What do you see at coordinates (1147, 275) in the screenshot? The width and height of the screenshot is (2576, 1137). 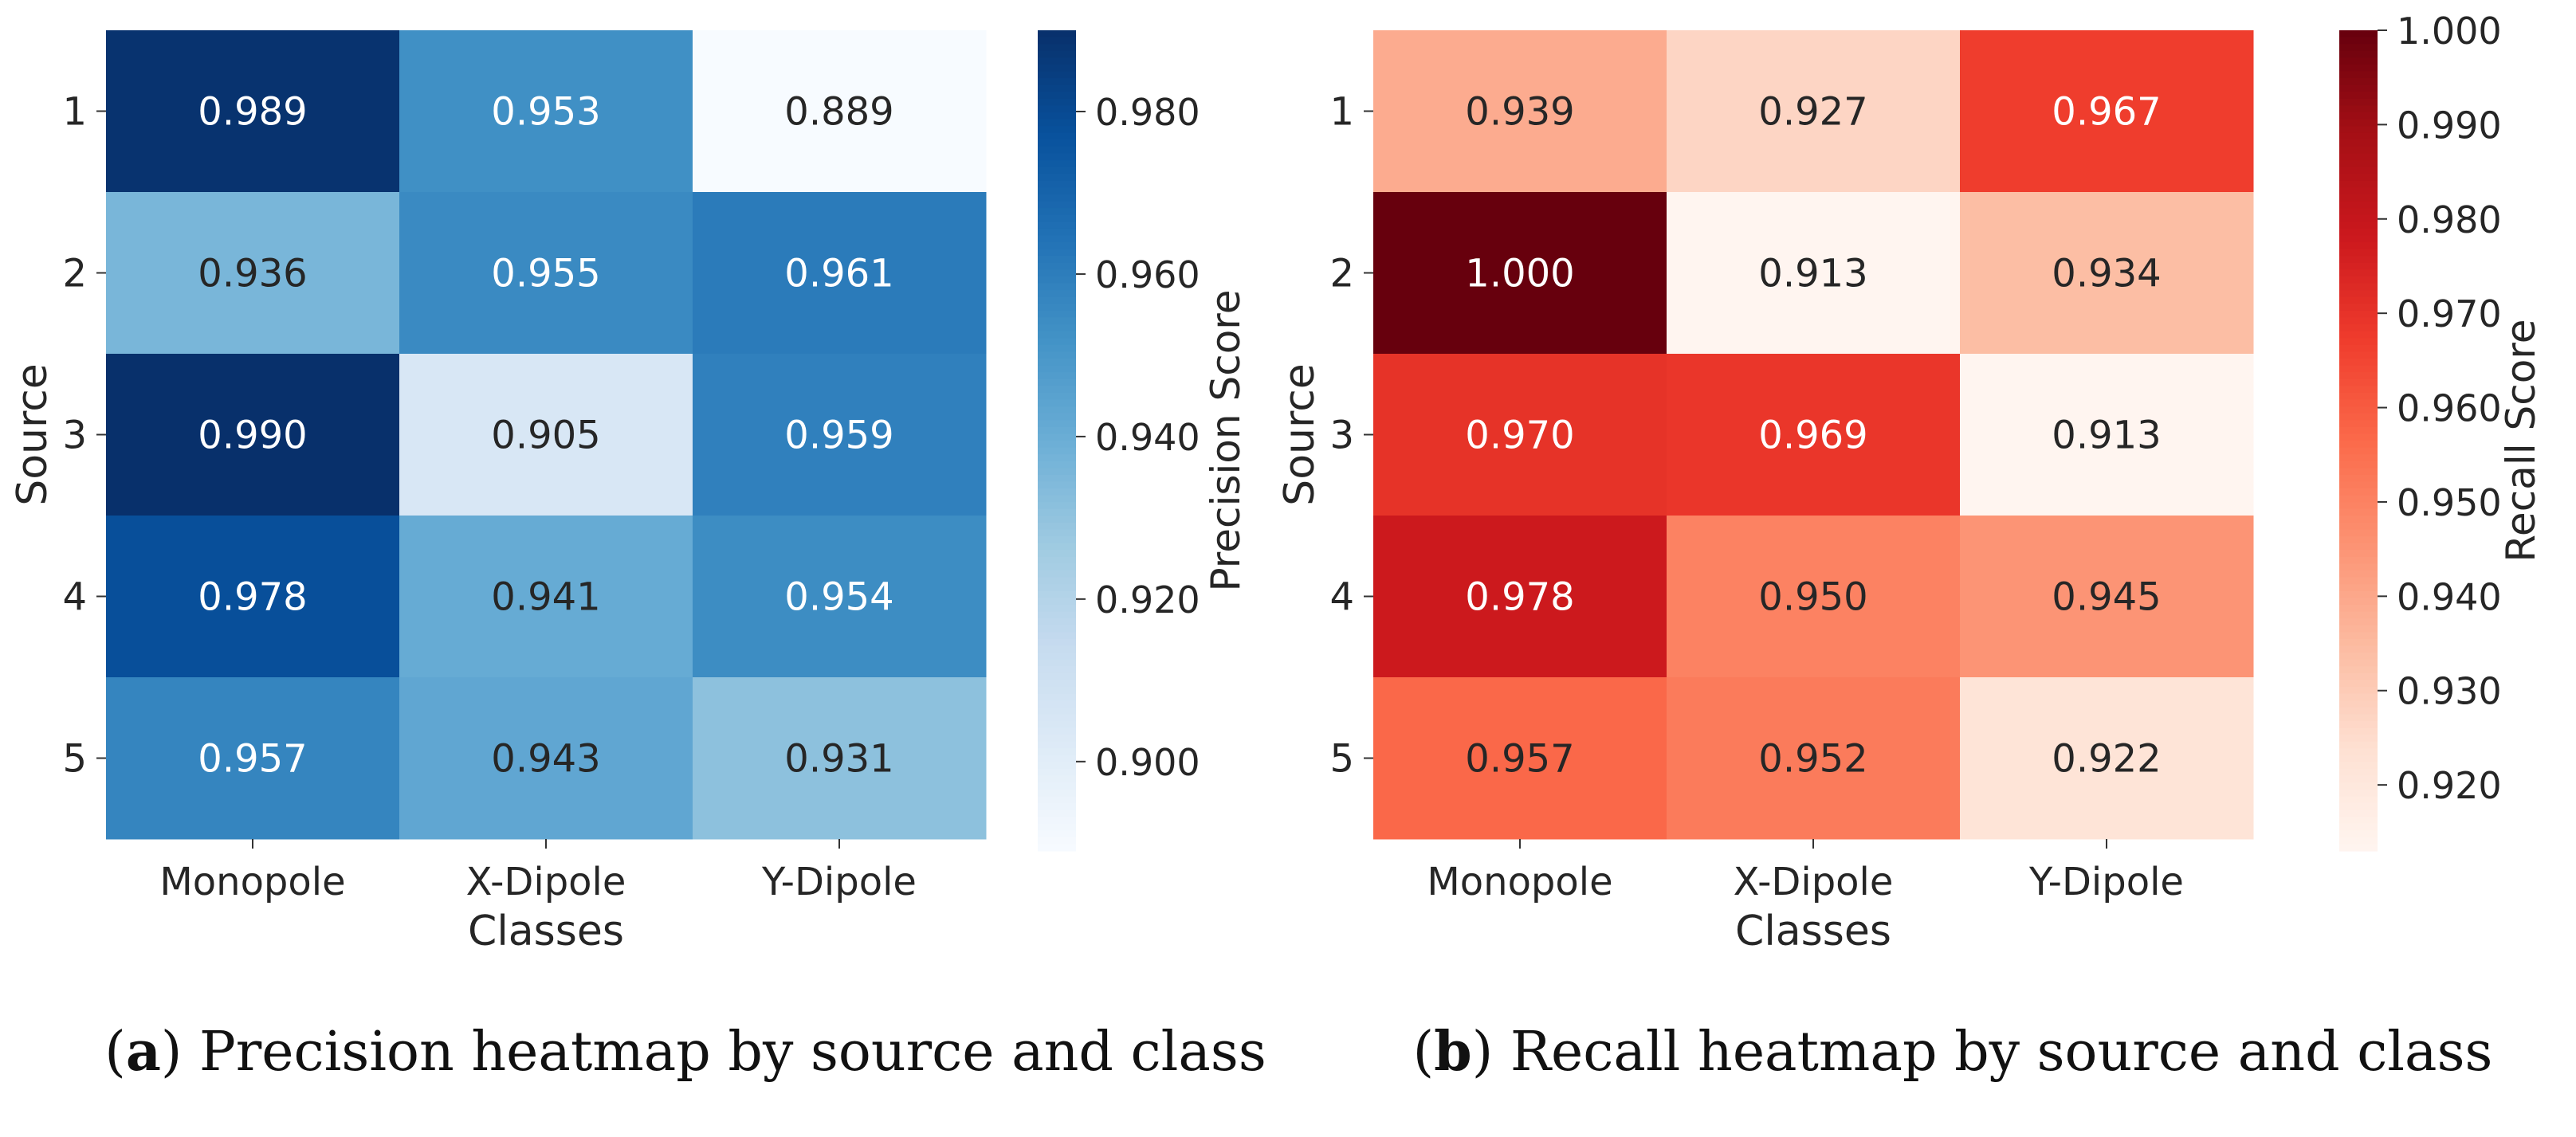 I see `panel-a-colorbar-tick-label: 0.960` at bounding box center [1147, 275].